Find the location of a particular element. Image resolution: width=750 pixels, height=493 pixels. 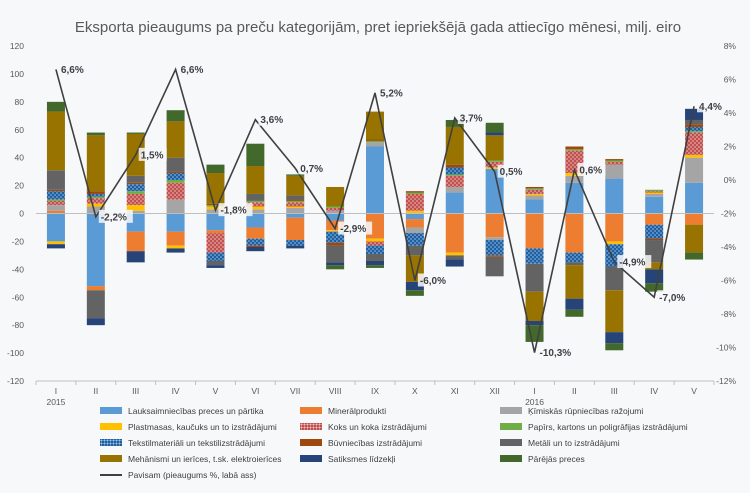

data-label-text: 5,2% is located at coordinates (391, 93).